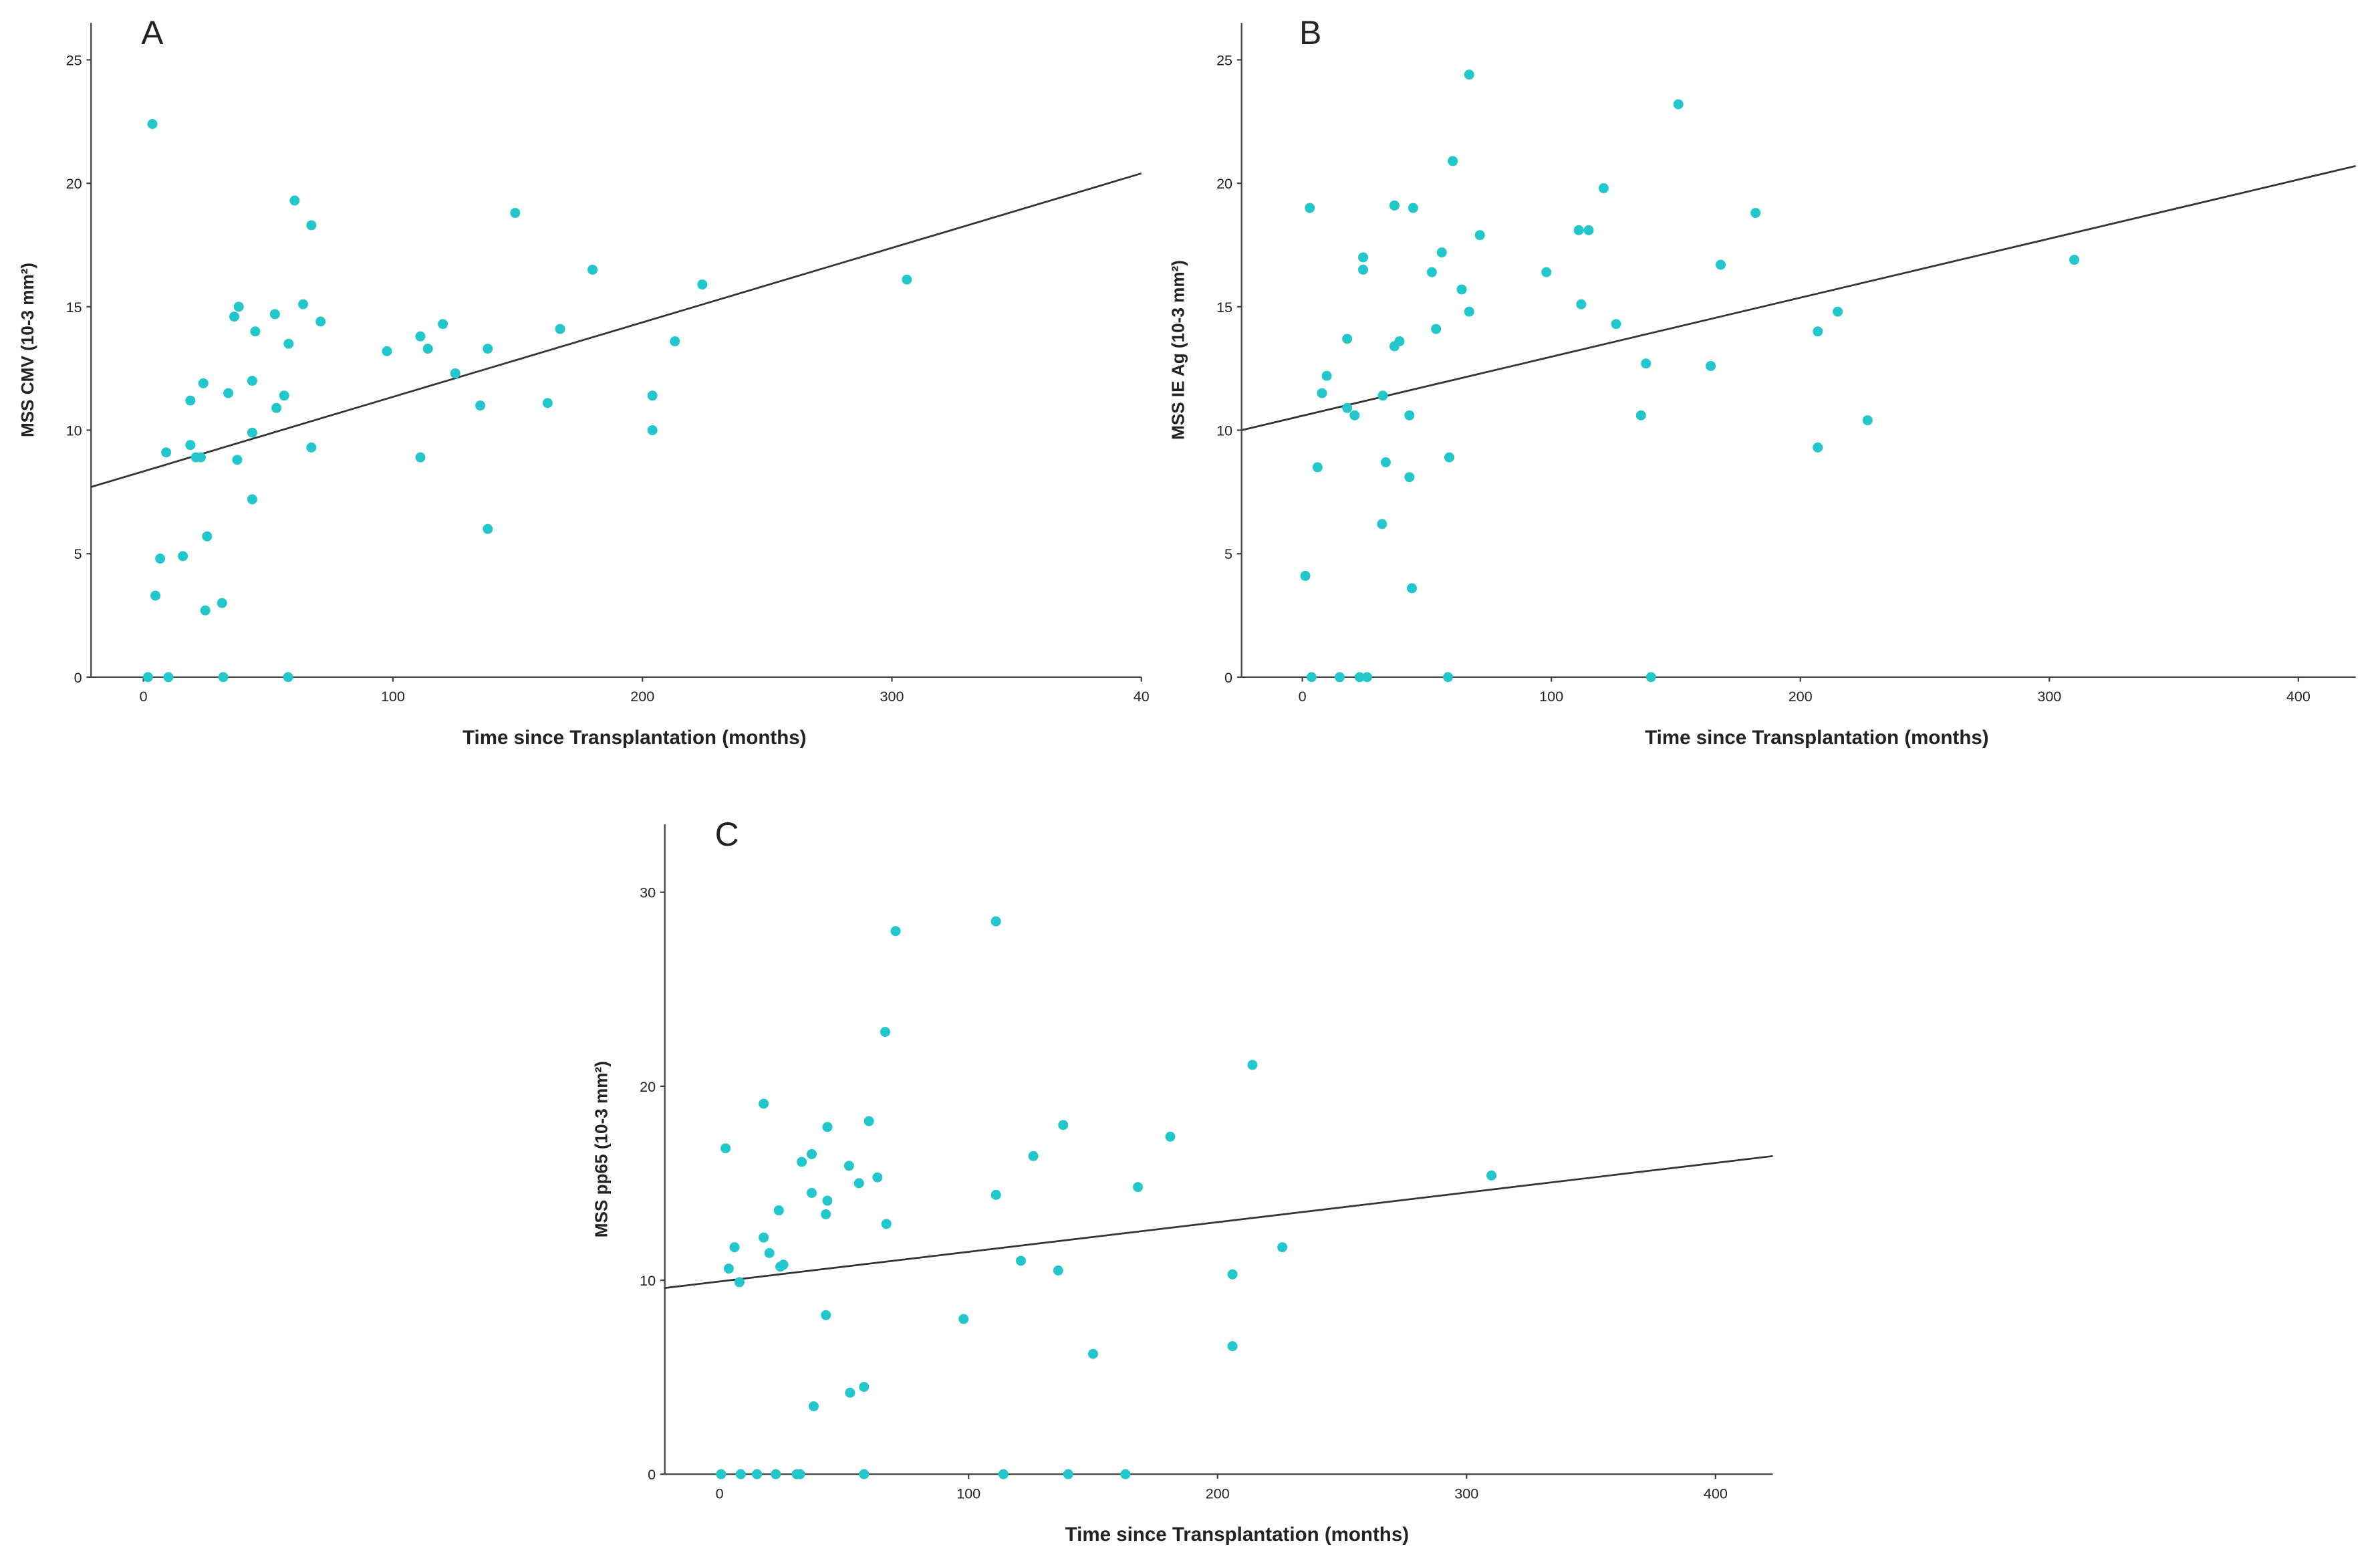  What do you see at coordinates (727, 835) in the screenshot?
I see `panel-label: C` at bounding box center [727, 835].